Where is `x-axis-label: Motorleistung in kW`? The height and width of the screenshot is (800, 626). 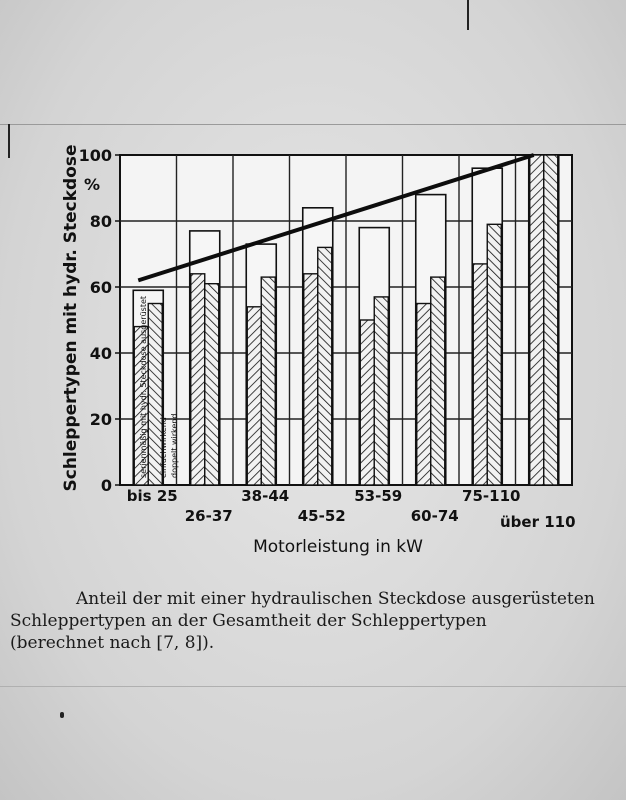 x-axis-label: Motorleistung in kW is located at coordinates (338, 547).